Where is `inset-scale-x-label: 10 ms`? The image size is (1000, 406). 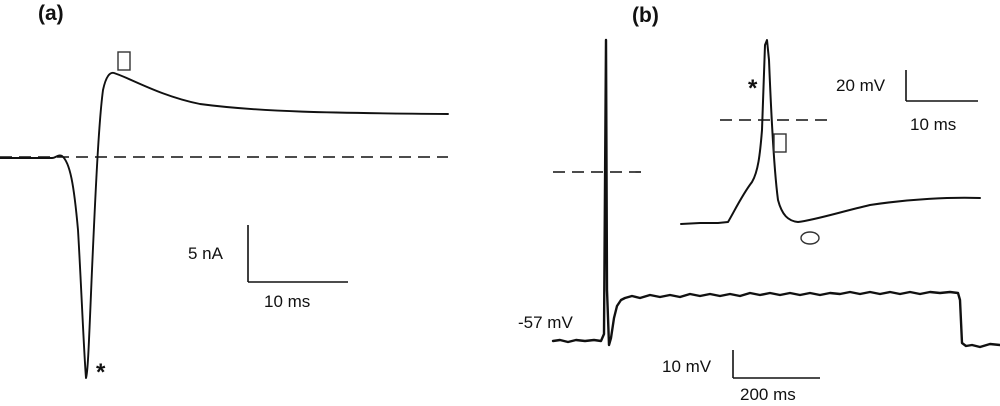 inset-scale-x-label: 10 ms is located at coordinates (933, 124).